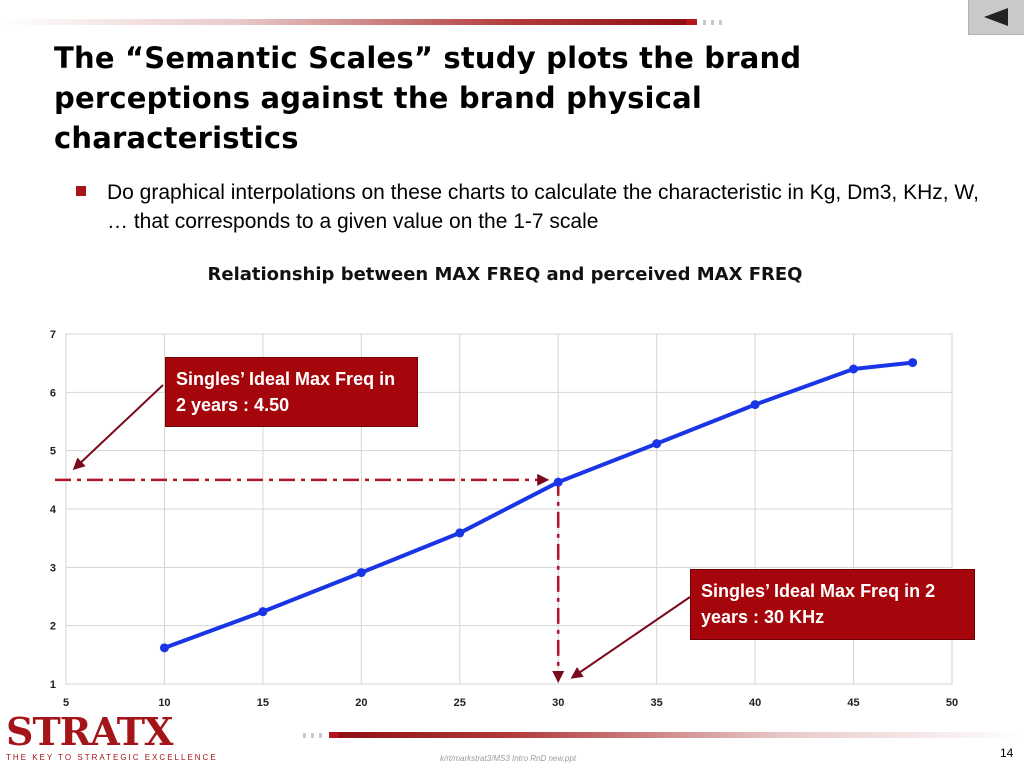 The image size is (1024, 768). I want to click on x-tick-label: 15, so click(263, 703).